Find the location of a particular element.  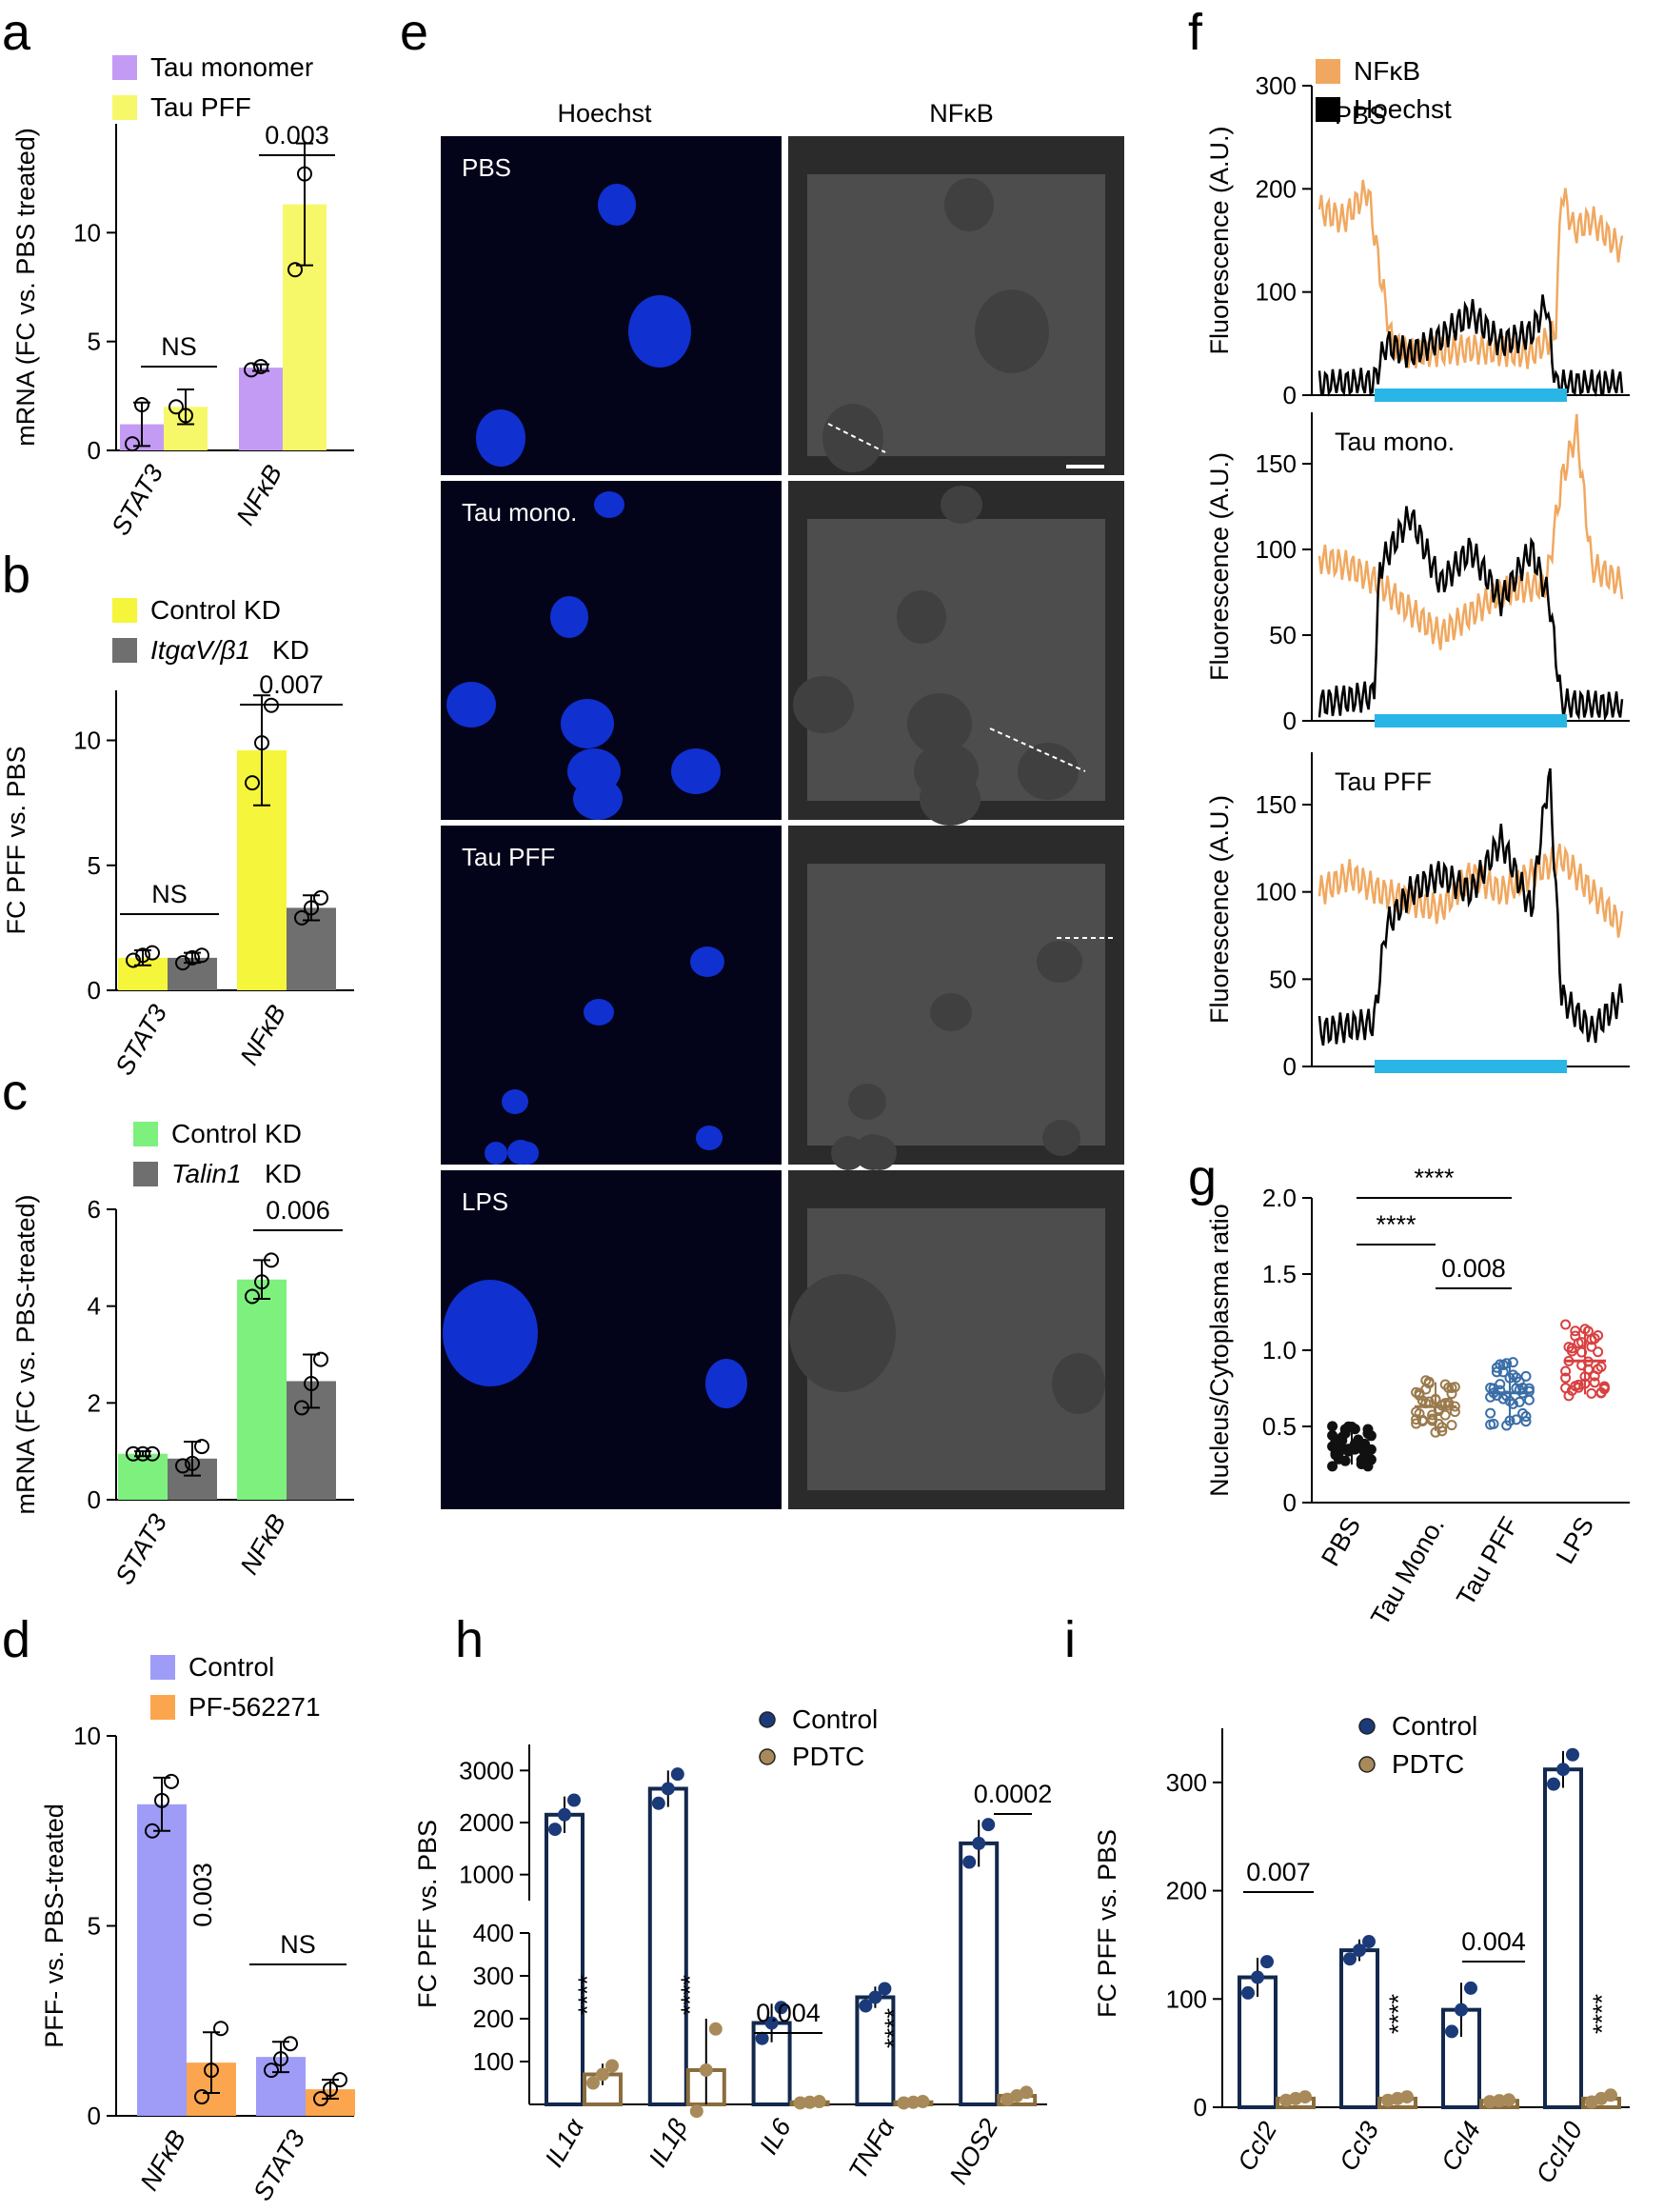

panel-b-xcat-1: NFκB is located at coordinates (262, 1034).